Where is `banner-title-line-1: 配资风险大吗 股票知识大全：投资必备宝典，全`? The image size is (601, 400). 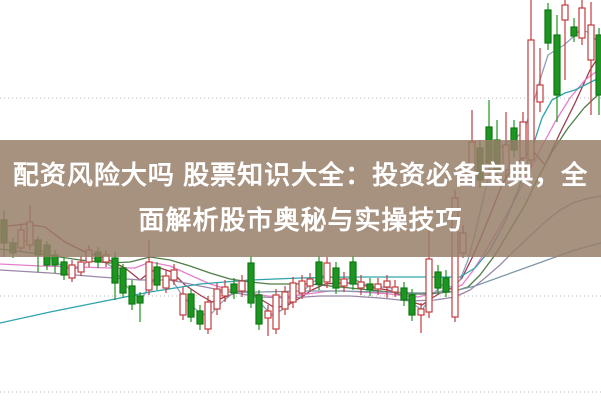 banner-title-line-1: 配资风险大吗 股票知识大全：投资必备宝典，全 is located at coordinates (300, 175).